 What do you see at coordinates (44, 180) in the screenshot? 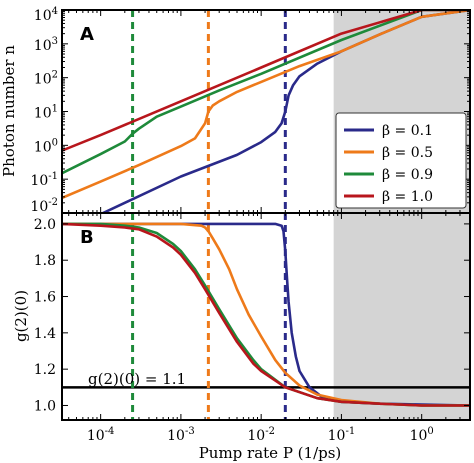
I see `panel-a-y-tick-label: 10⁻¹` at bounding box center [44, 180].